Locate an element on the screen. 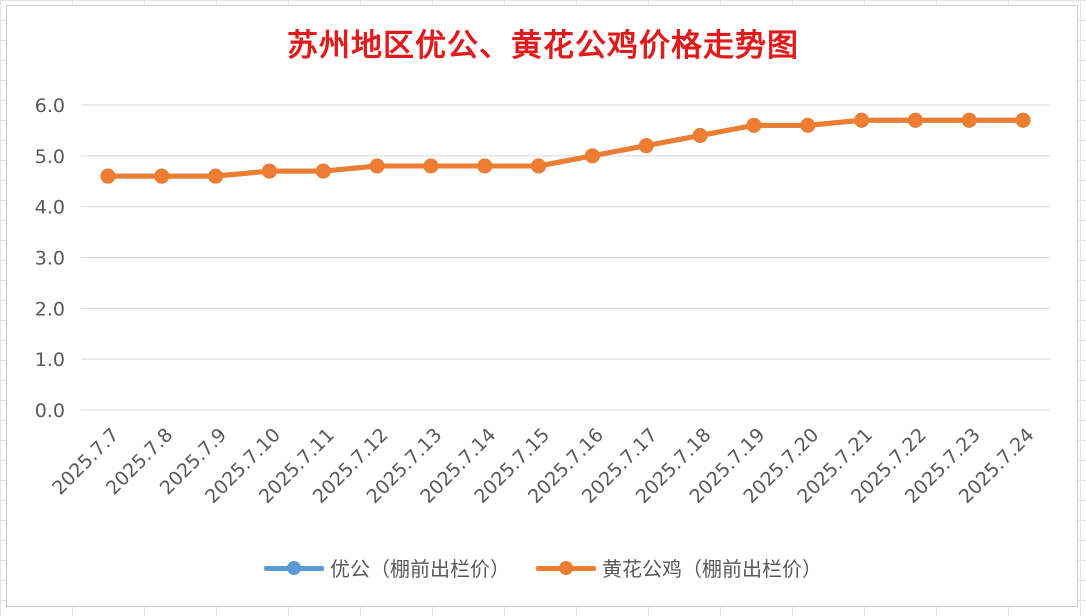 The width and height of the screenshot is (1086, 616). y-tick-label: 0.0 is located at coordinates (50, 411).